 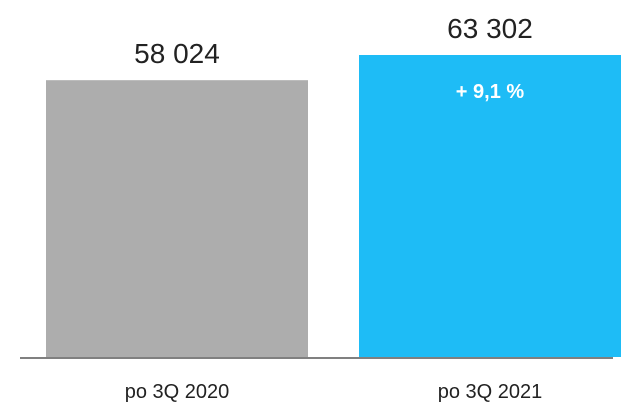 What do you see at coordinates (334, 392) in the screenshot?
I see `category-labels-group: po 3Q 2020 po 3Q 2021` at bounding box center [334, 392].